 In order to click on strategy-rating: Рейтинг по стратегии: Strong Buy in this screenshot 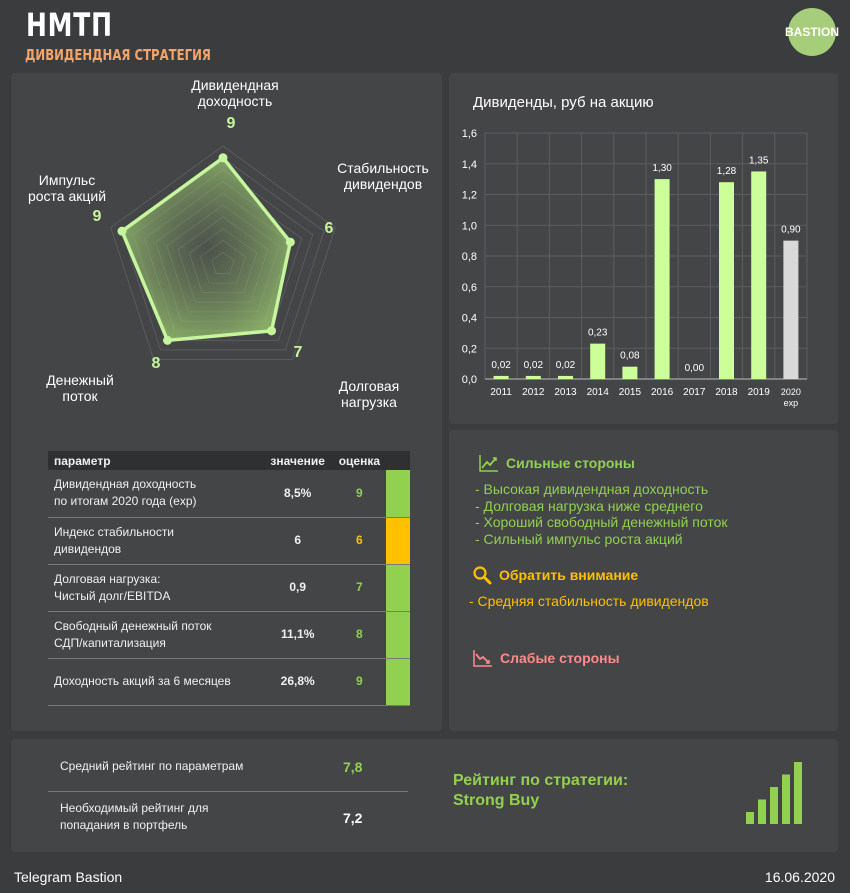, I will do `click(540, 791)`.